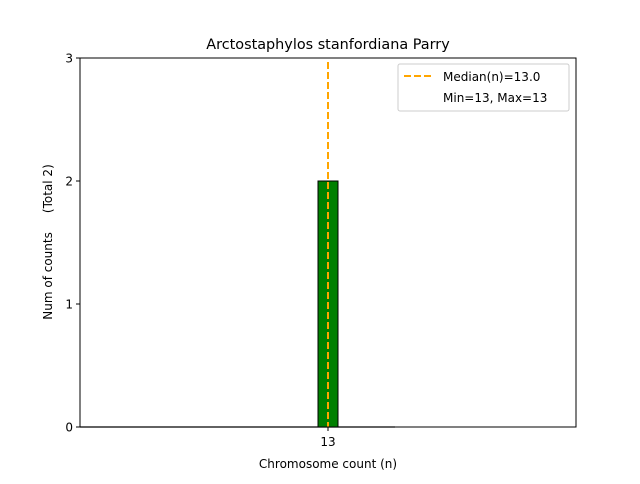 Image resolution: width=640 pixels, height=484 pixels. What do you see at coordinates (69, 182) in the screenshot?
I see `y-tick-label: 2` at bounding box center [69, 182].